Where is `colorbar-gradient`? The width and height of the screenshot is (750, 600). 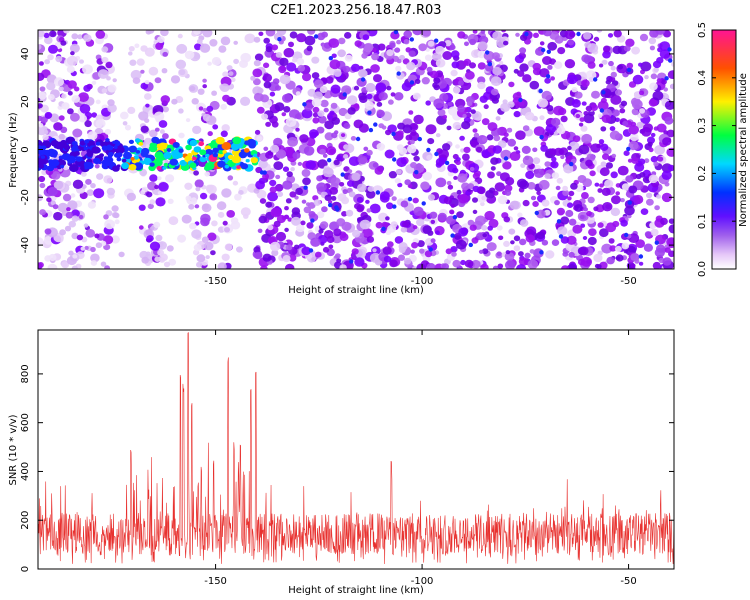 colorbar-gradient is located at coordinates (724, 149).